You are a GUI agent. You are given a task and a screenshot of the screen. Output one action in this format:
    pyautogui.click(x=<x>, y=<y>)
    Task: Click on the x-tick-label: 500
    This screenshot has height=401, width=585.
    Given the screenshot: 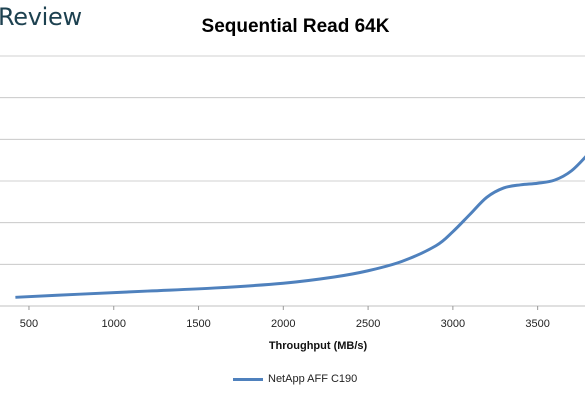 What is the action you would take?
    pyautogui.click(x=29, y=324)
    